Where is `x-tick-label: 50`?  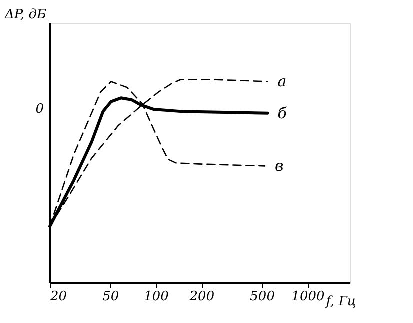
x-tick-label: 50 is located at coordinates (111, 297).